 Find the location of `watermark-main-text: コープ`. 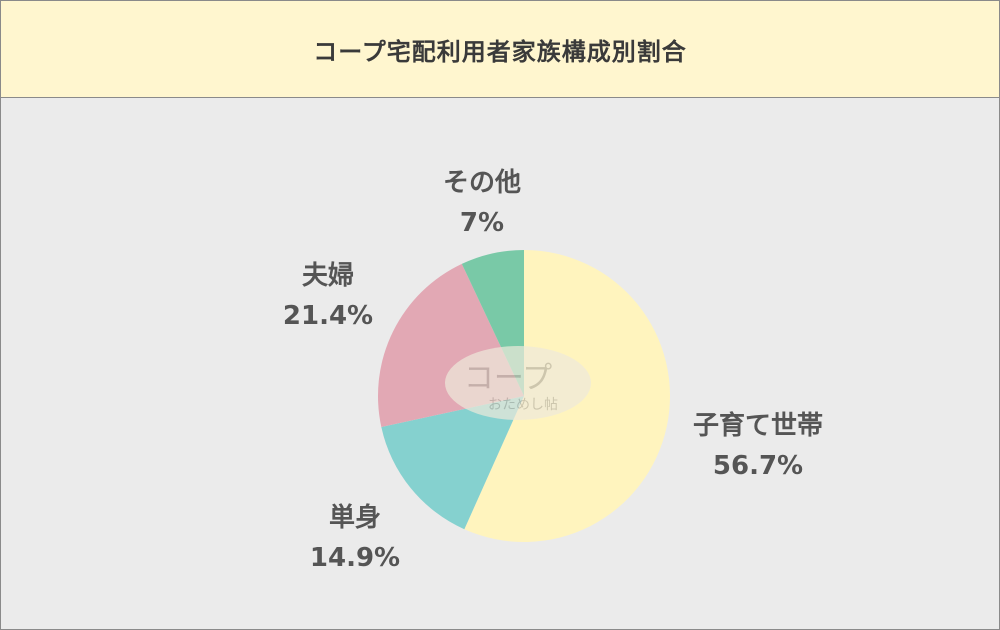

watermark-main-text: コープ is located at coordinates (508, 378).